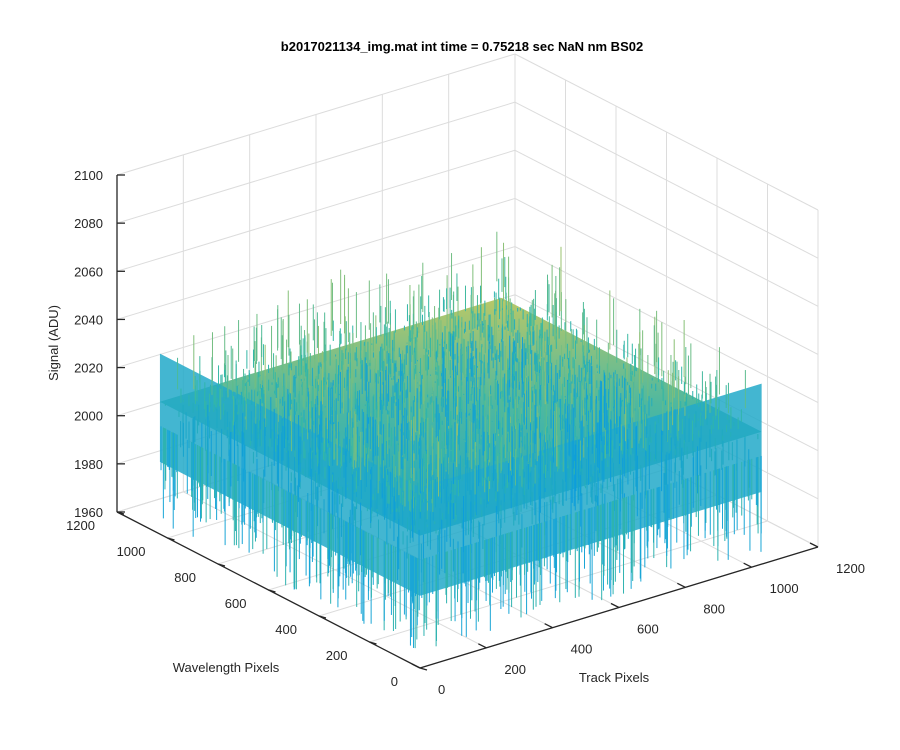 The image size is (900, 750). Describe the element at coordinates (648, 629) in the screenshot. I see `x-tick-label: 600` at that location.